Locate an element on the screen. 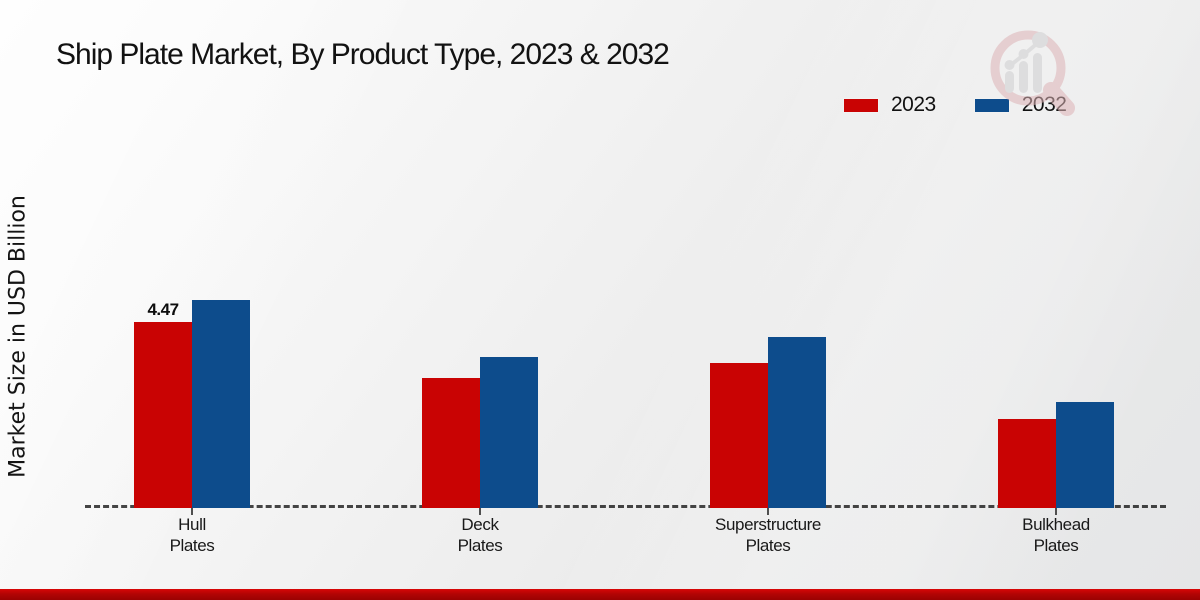 The width and height of the screenshot is (1200, 600). bar-2032-deck-plates is located at coordinates (509, 432).